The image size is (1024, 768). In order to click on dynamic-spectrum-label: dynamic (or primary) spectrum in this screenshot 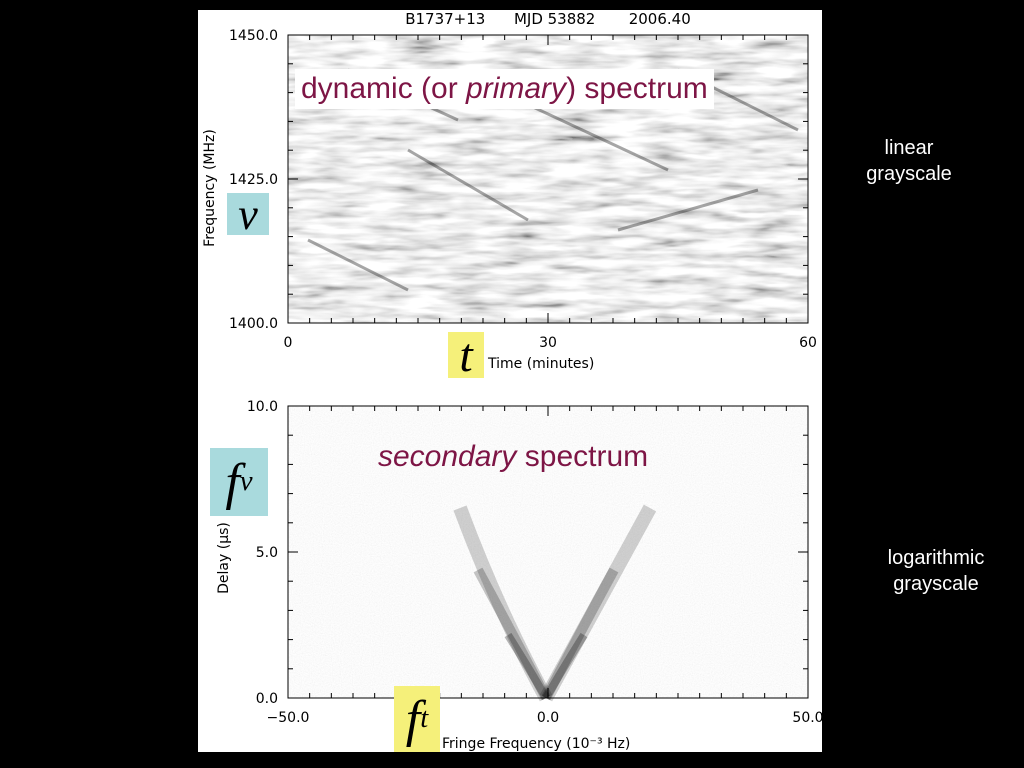, I will do `click(504, 89)`.